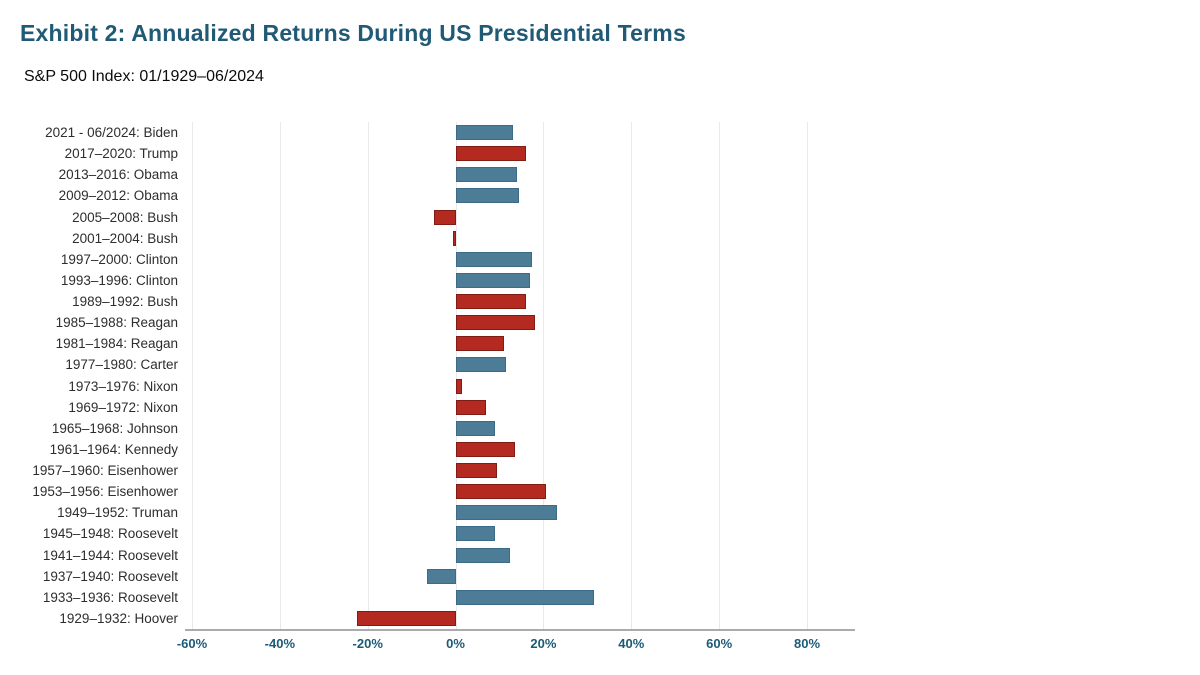 The width and height of the screenshot is (1200, 675). What do you see at coordinates (125, 301) in the screenshot?
I see `category-label: 1989–1992: Bush` at bounding box center [125, 301].